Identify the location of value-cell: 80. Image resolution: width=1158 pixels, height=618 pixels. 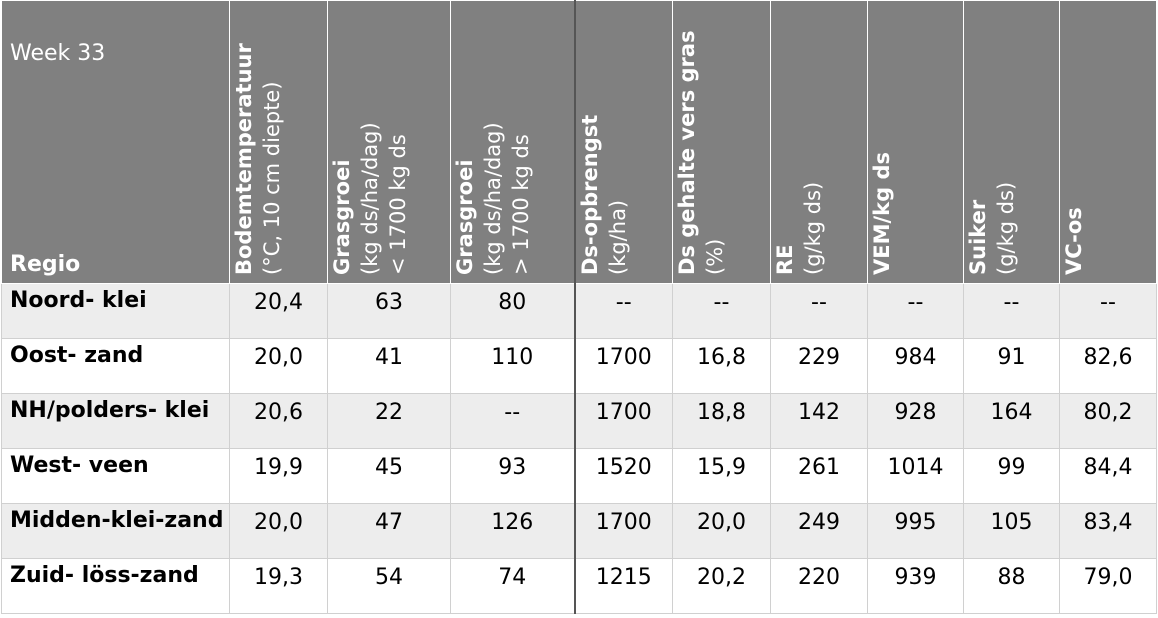
(512, 311).